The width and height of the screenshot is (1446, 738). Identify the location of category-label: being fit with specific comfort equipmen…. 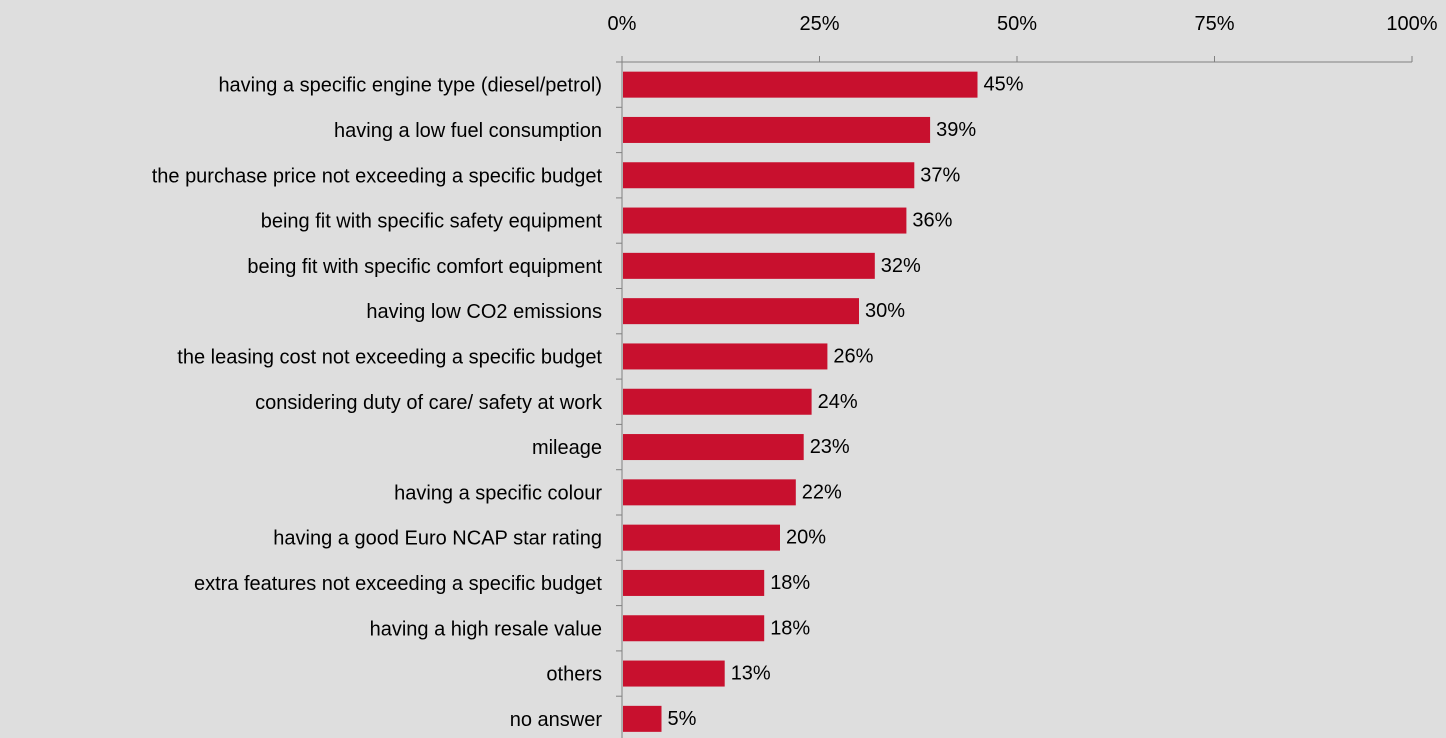
(424, 267).